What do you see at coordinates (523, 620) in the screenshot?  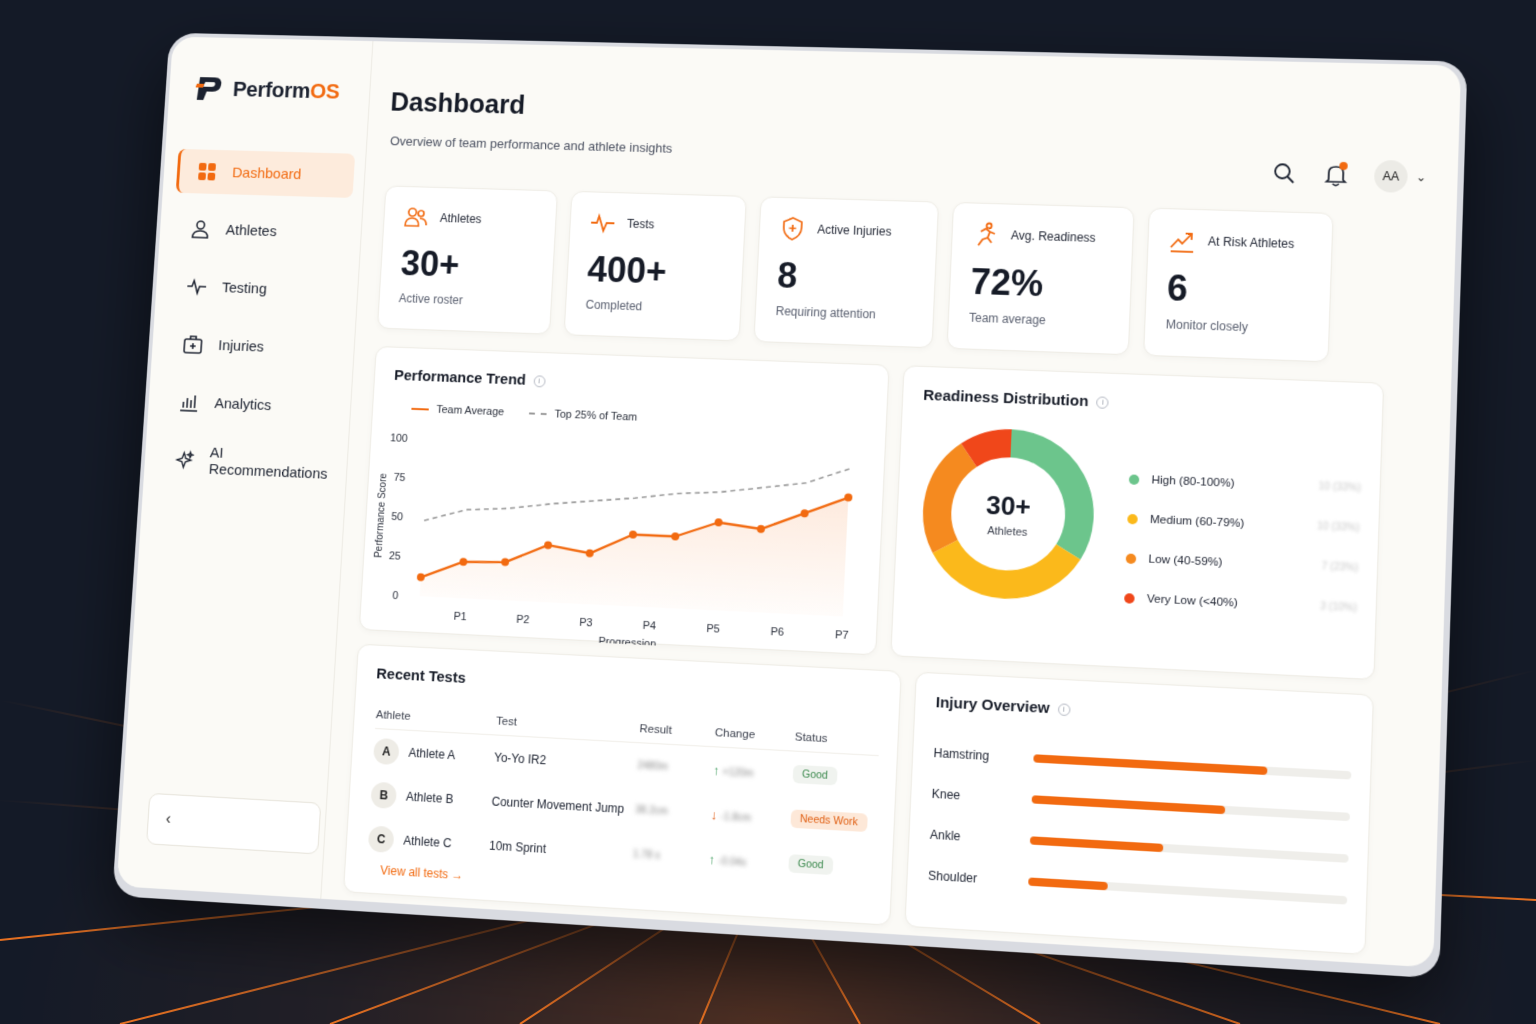 I see `x-tick-label: P2` at bounding box center [523, 620].